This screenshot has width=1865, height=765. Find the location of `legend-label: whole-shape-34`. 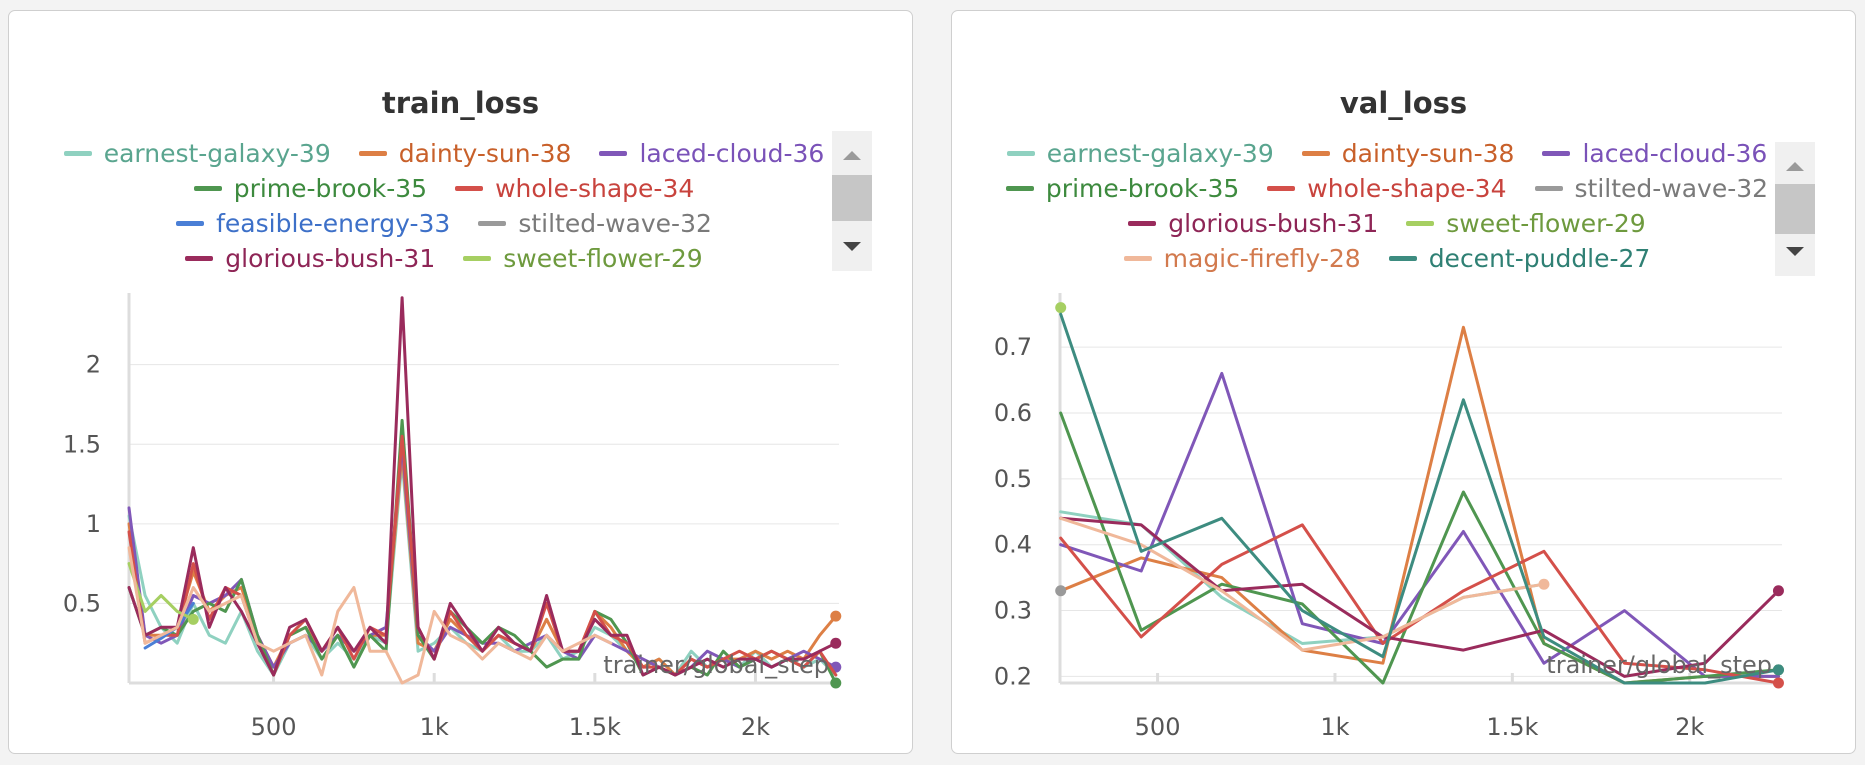

legend-label: whole-shape-34 is located at coordinates (595, 188).